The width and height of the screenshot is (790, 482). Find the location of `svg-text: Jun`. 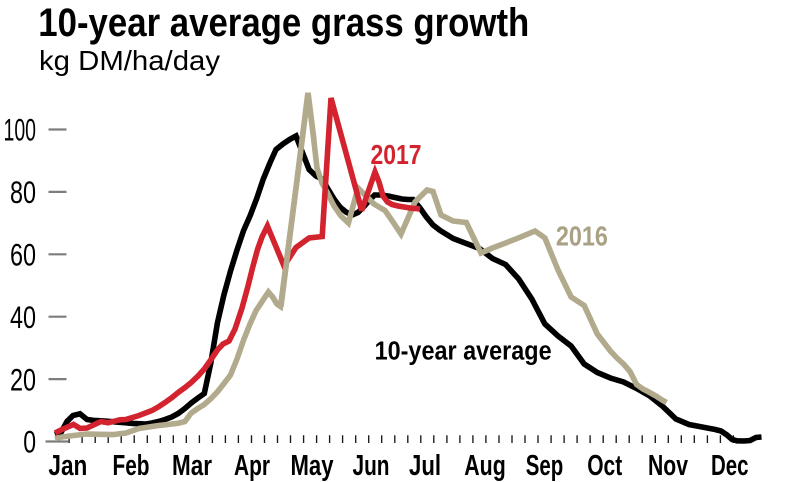

svg-text: Jun is located at coordinates (371, 466).